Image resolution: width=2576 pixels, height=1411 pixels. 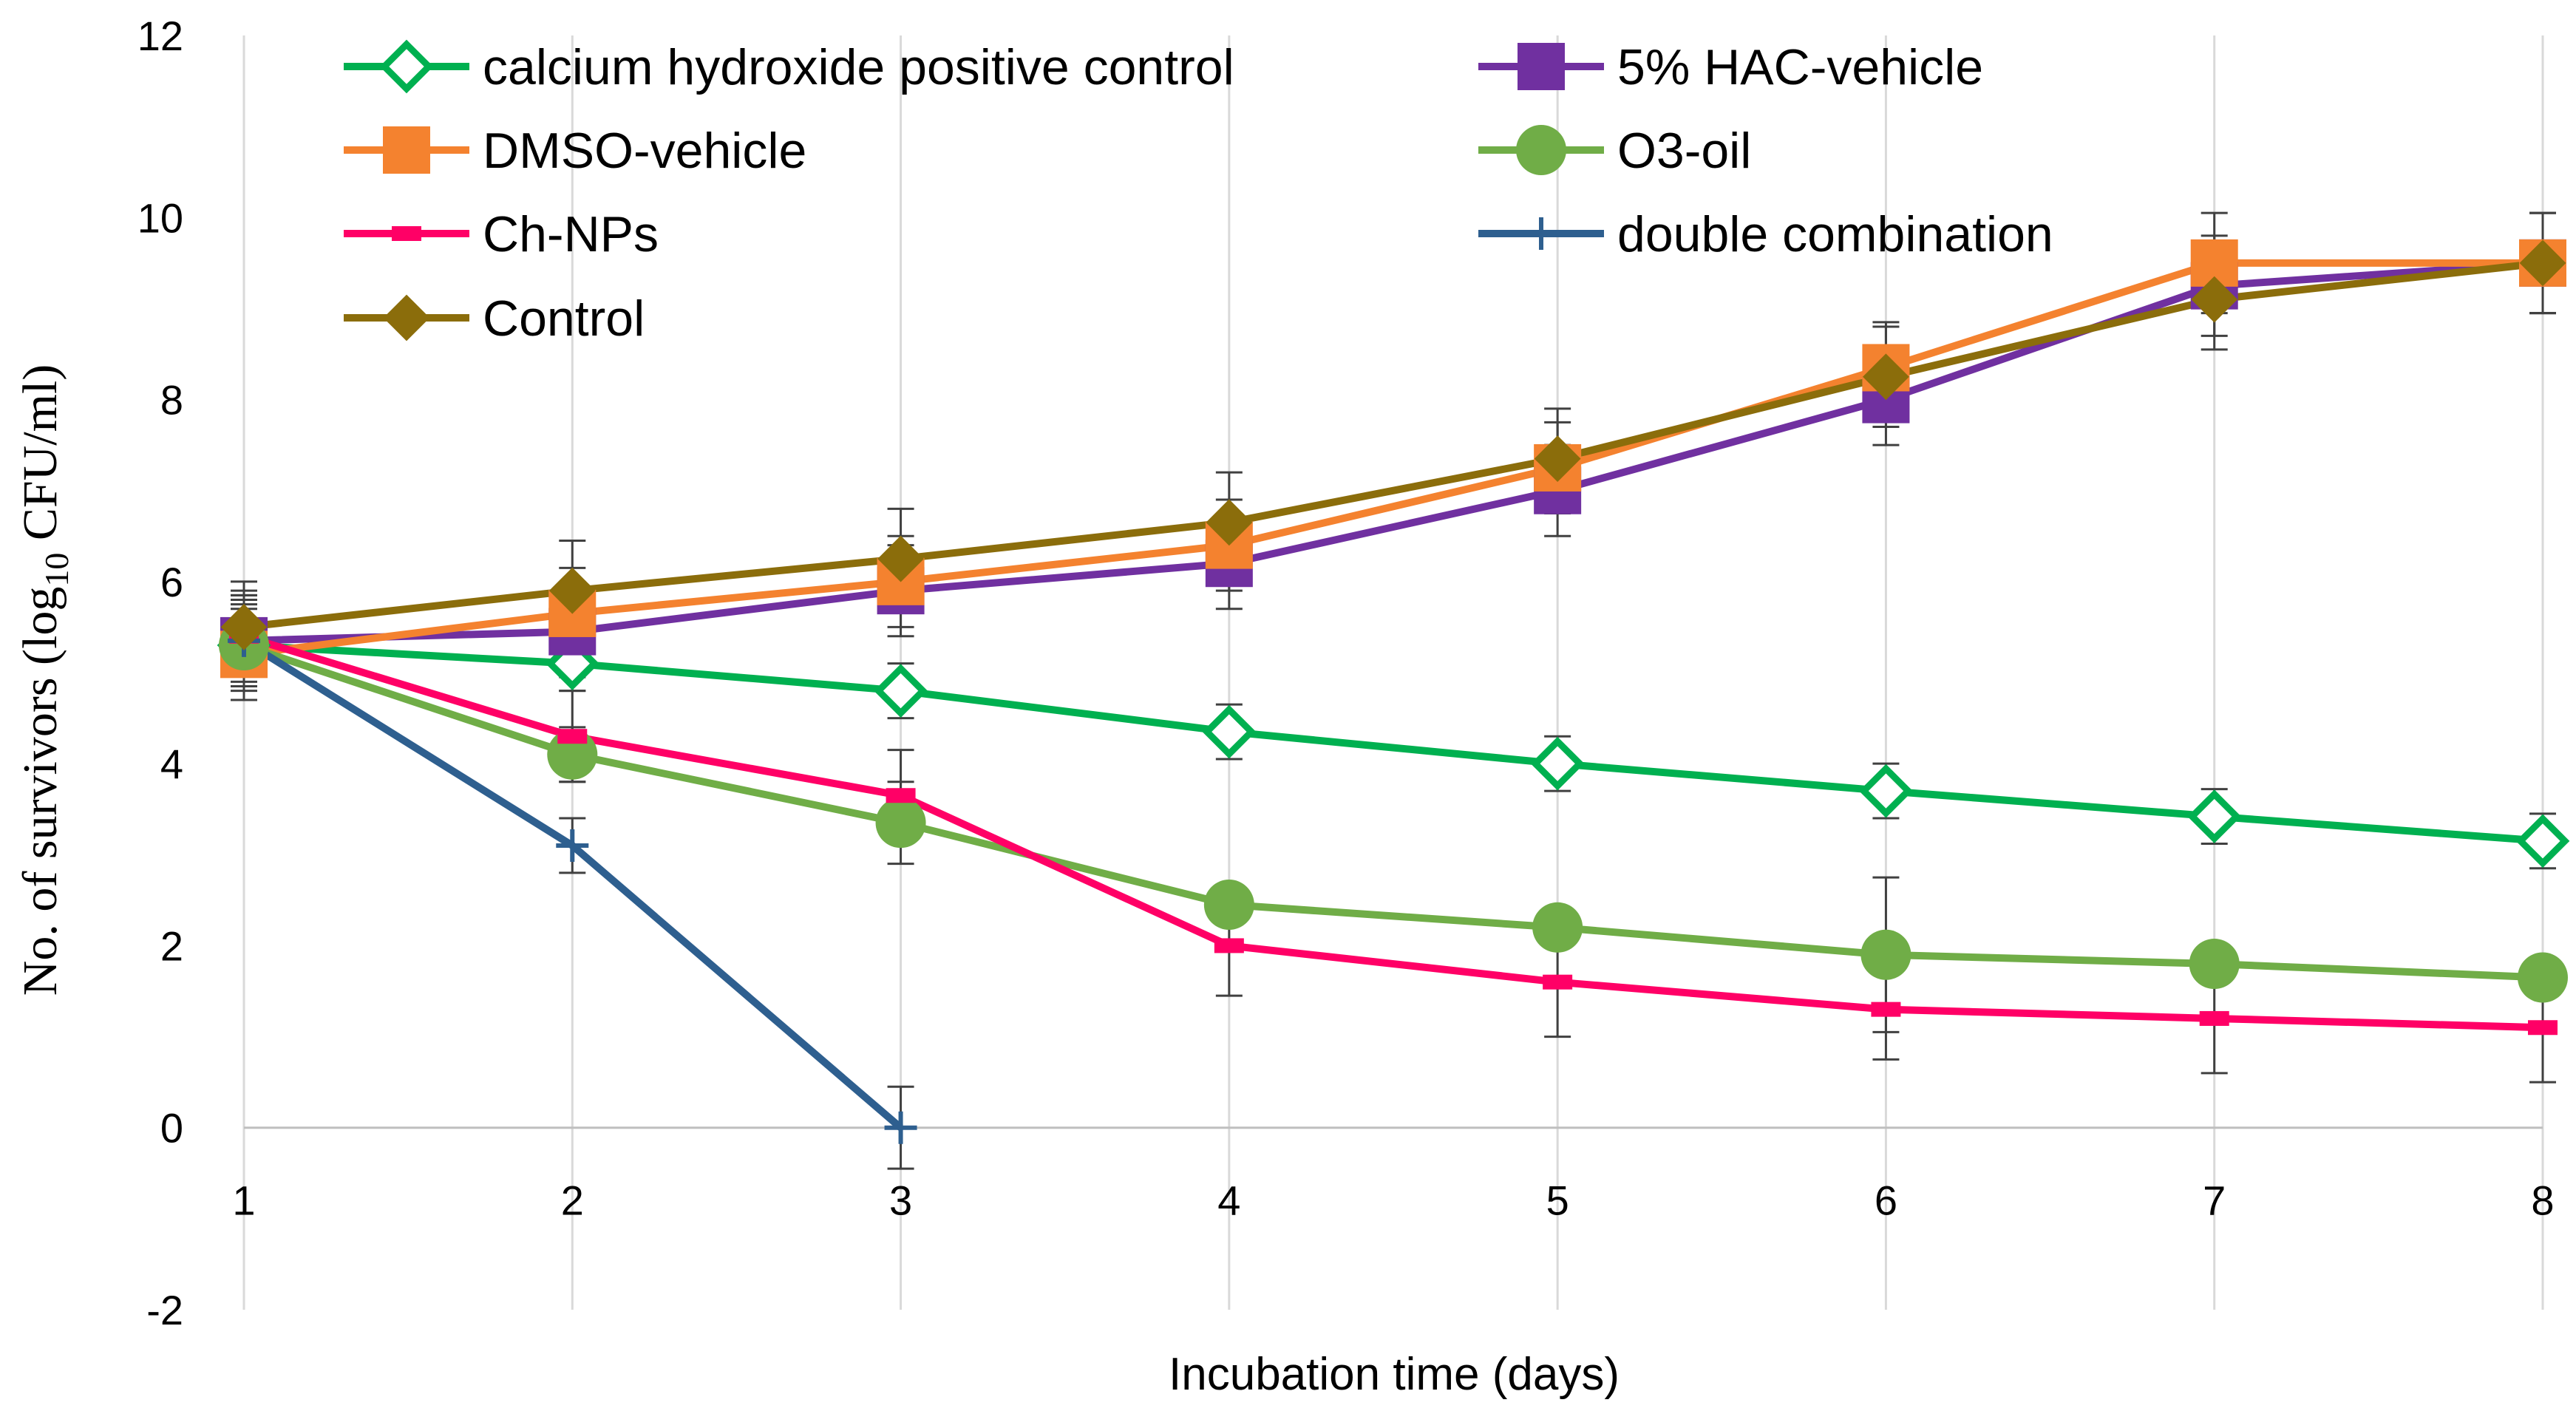 I want to click on data-point-s3-x3, so click(x=900, y=823).